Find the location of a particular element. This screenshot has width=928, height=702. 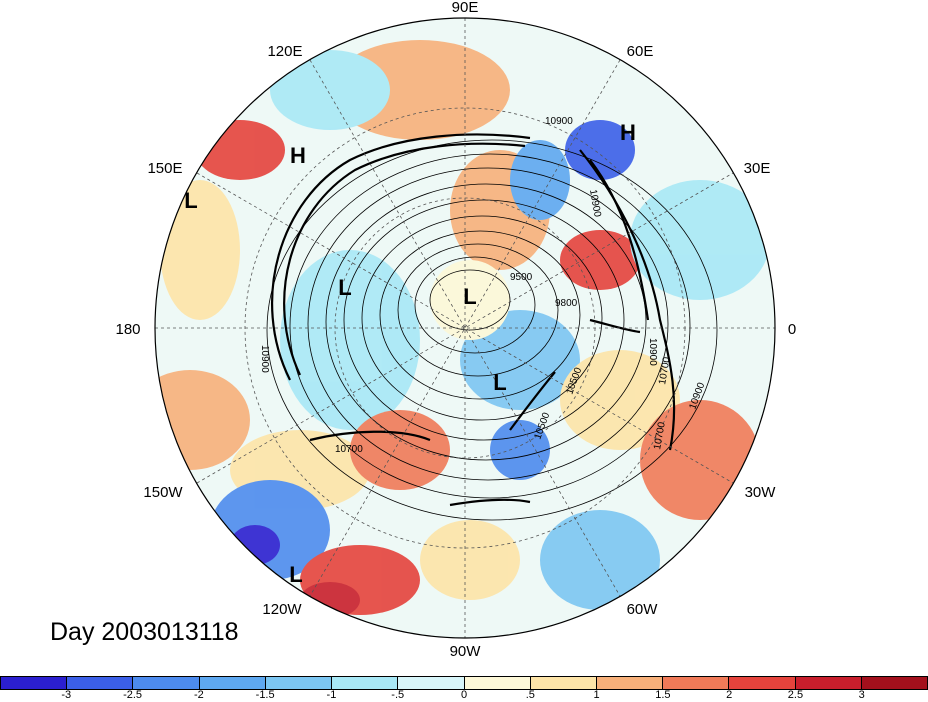

lon-label-150e: 150E is located at coordinates (164, 168).